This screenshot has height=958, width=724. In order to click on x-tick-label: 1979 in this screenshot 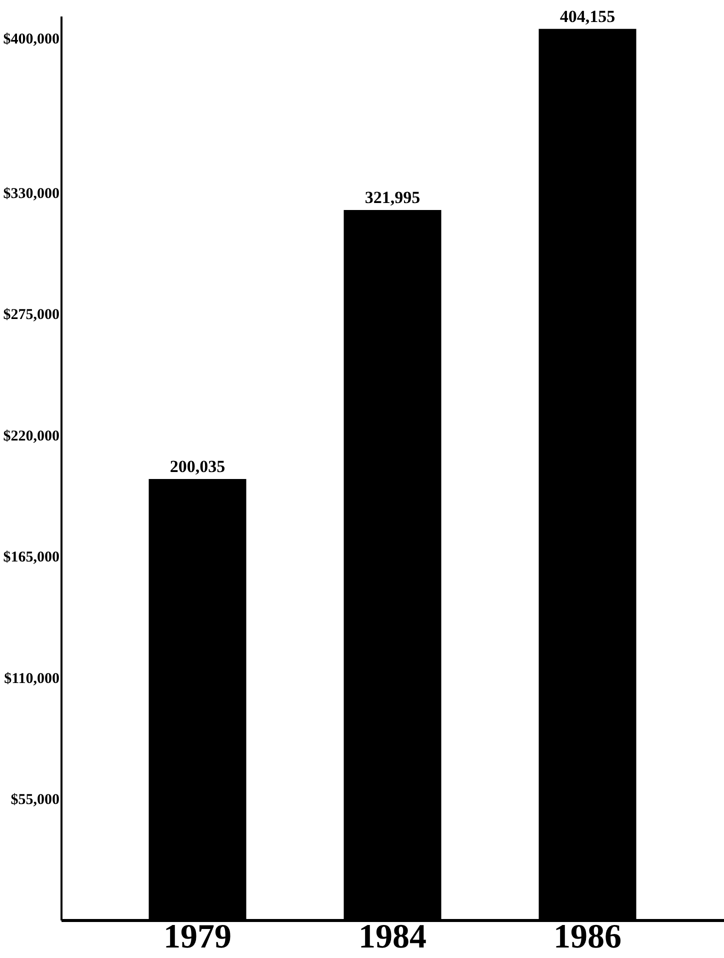, I will do `click(198, 937)`.